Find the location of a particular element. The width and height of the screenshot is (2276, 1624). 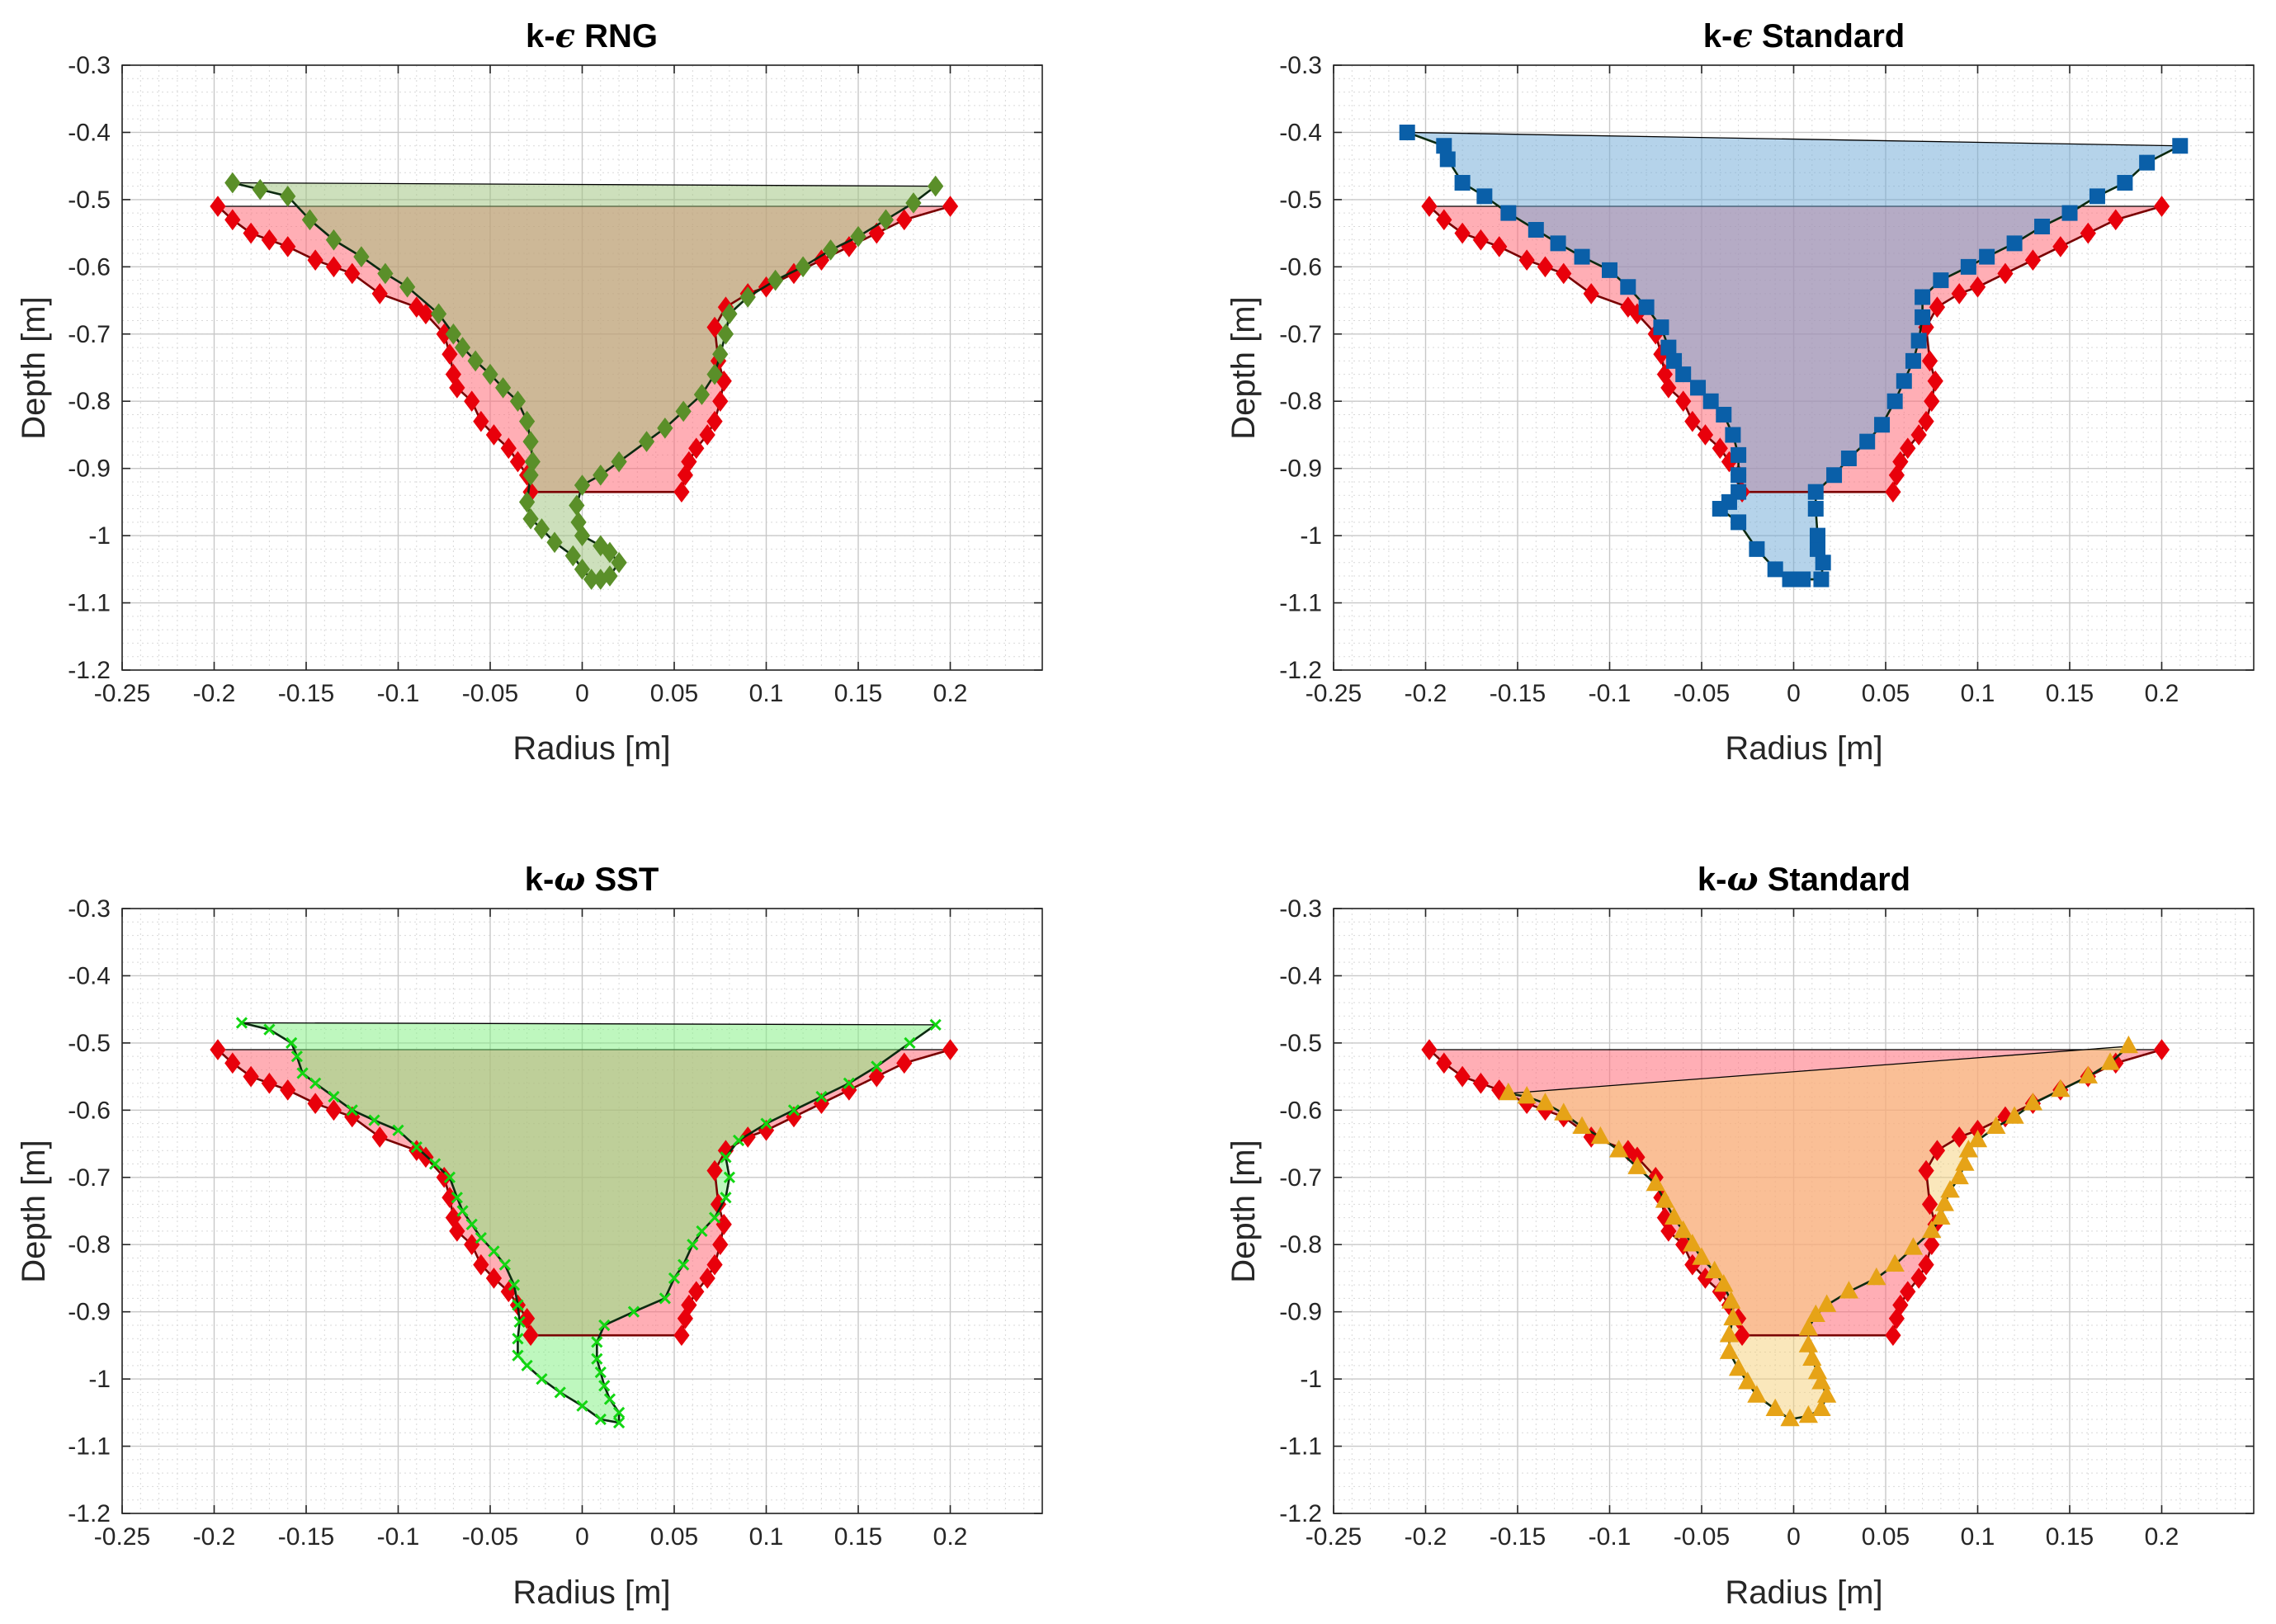

y-tick-label: -0.5 is located at coordinates (1300, 200).